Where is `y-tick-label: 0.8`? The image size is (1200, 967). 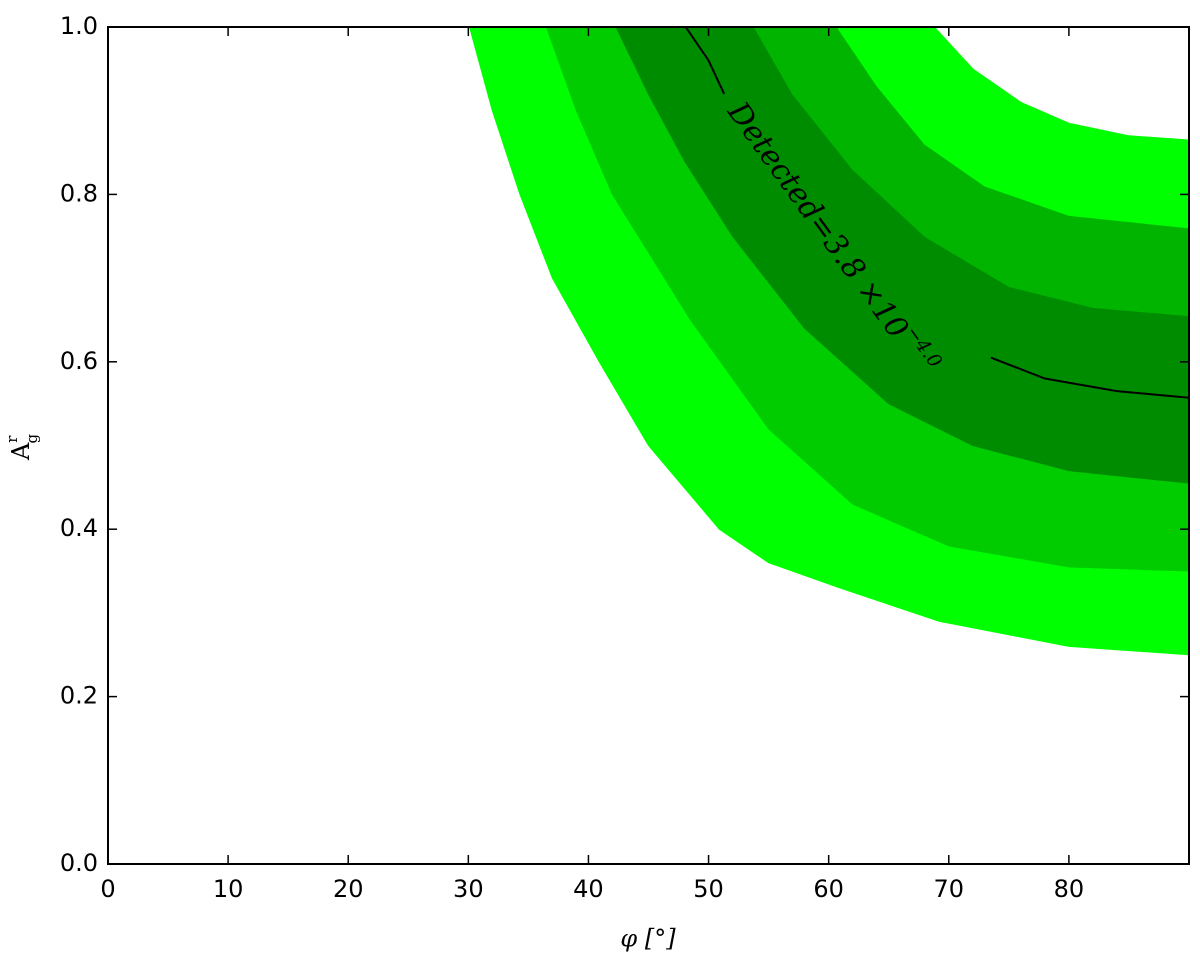
y-tick-label: 0.8 is located at coordinates (79, 193).